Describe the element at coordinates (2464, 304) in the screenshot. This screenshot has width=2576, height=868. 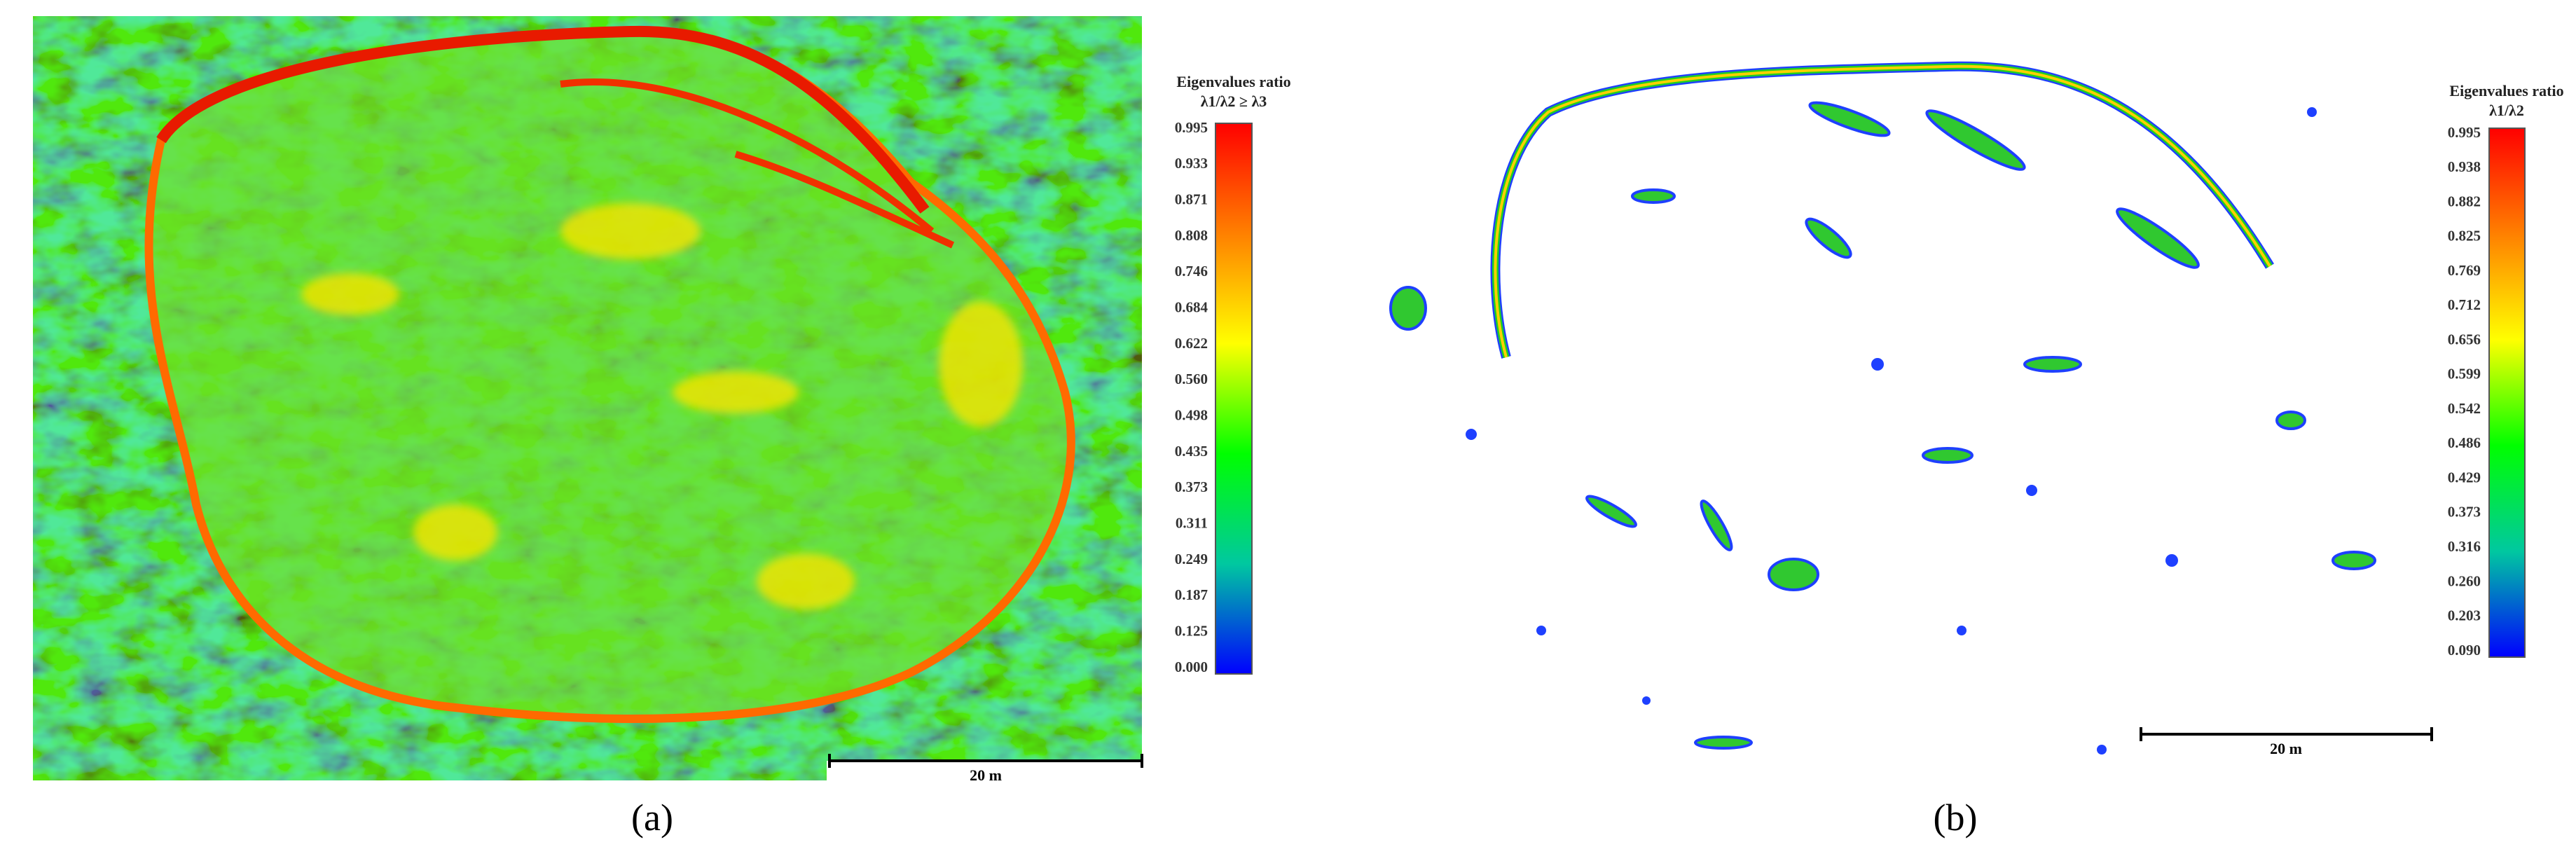
I see `legend-tick-label: 0.712` at that location.